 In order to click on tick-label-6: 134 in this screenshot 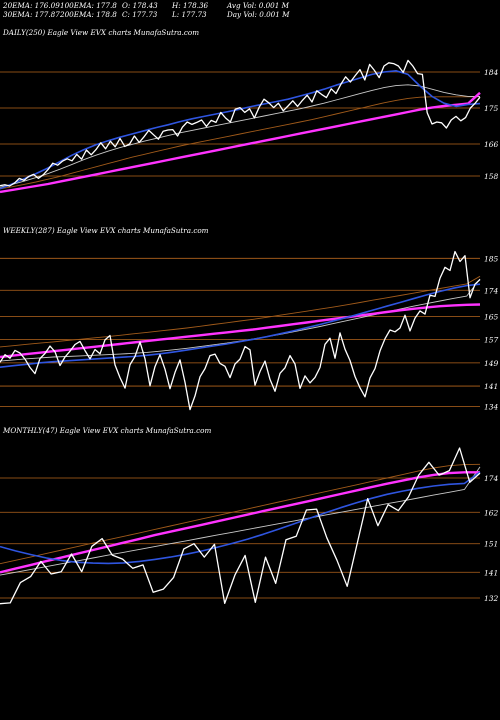, I will do `click(491, 406)`.